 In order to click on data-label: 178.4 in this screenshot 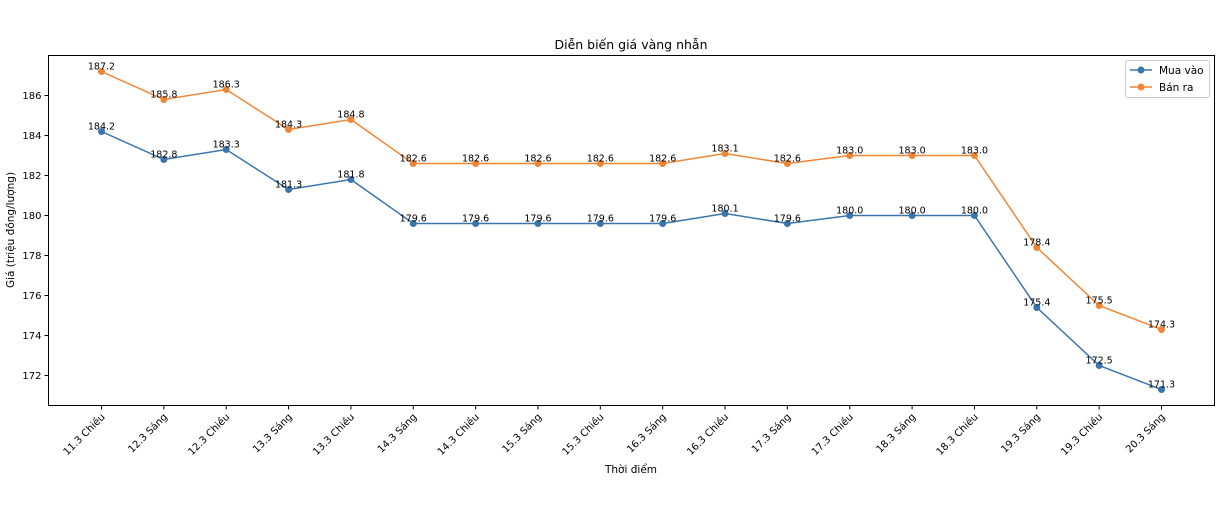, I will do `click(1036, 243)`.